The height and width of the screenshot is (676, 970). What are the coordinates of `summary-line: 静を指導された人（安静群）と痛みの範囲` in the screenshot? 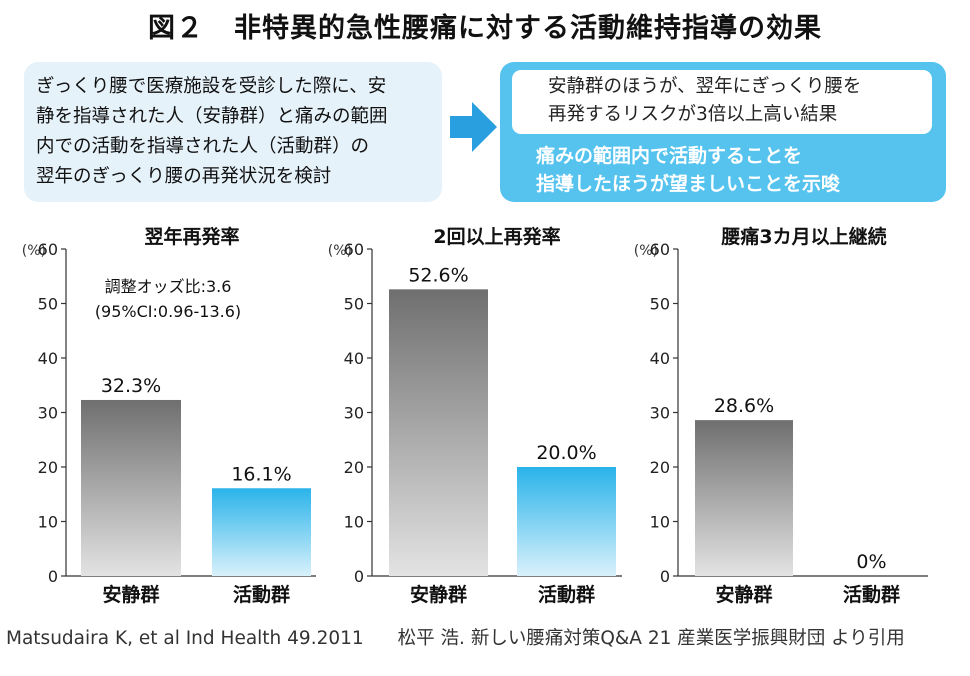 It's located at (212, 116).